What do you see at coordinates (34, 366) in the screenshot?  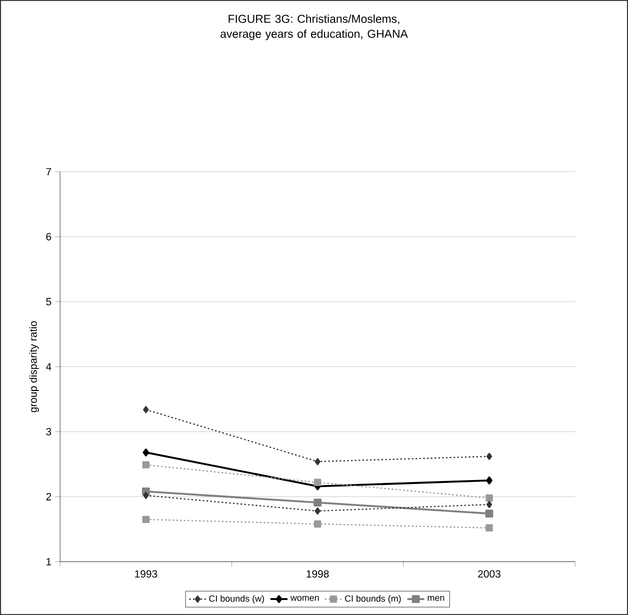 I see `y-axis-title: group disparity ratio` at bounding box center [34, 366].